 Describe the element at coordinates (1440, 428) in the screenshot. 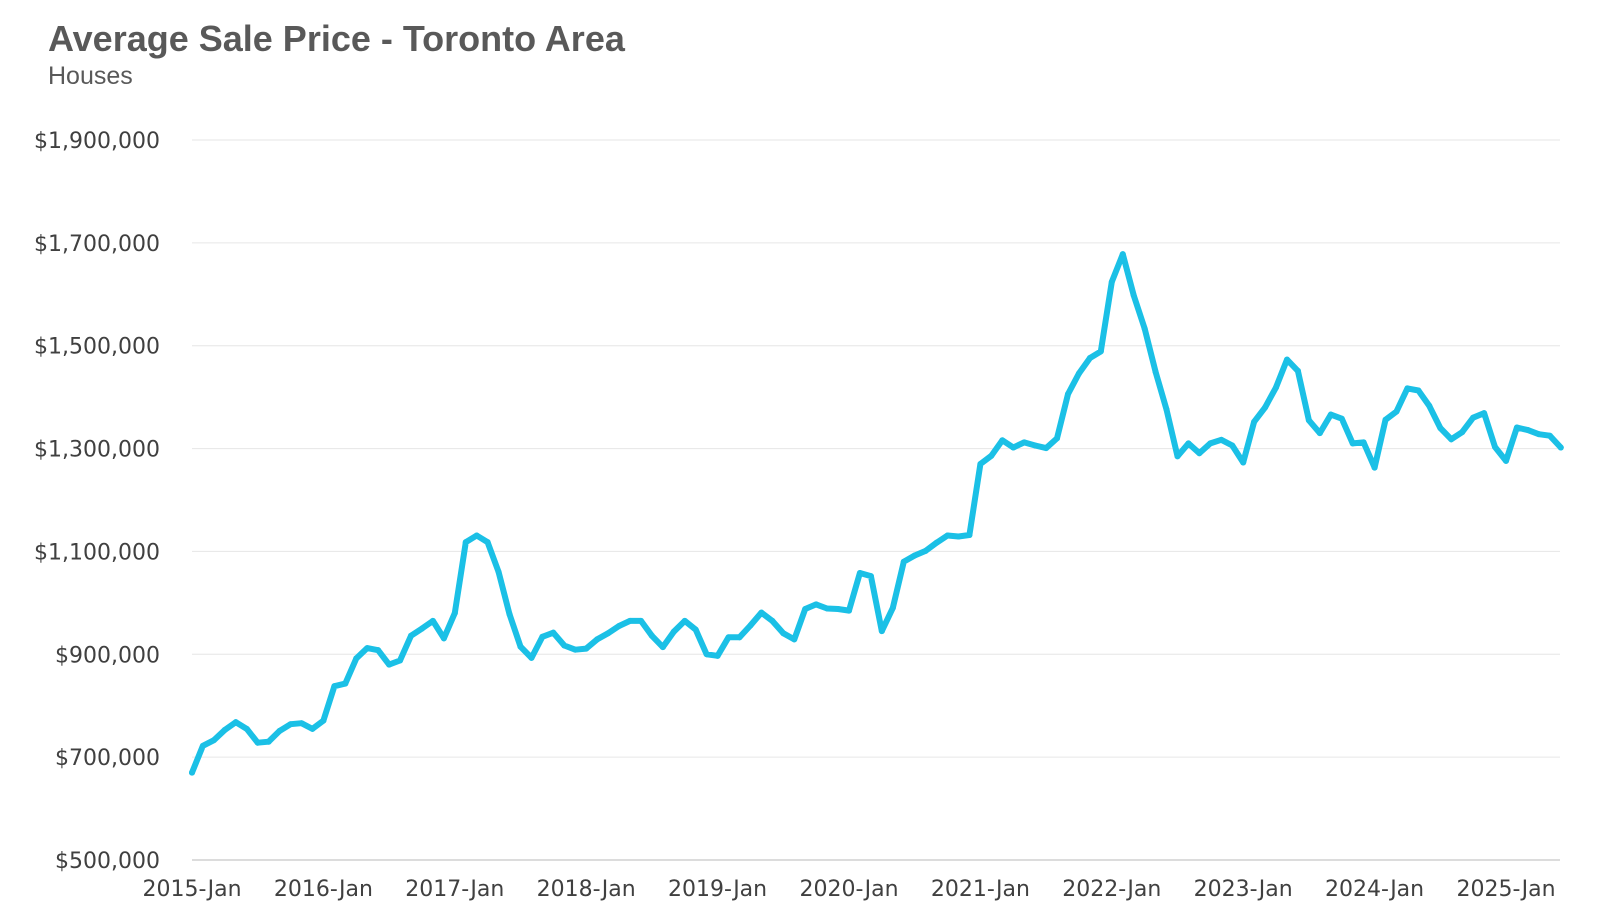

I see `data-point: 2024-Jul: 1340000` at that location.